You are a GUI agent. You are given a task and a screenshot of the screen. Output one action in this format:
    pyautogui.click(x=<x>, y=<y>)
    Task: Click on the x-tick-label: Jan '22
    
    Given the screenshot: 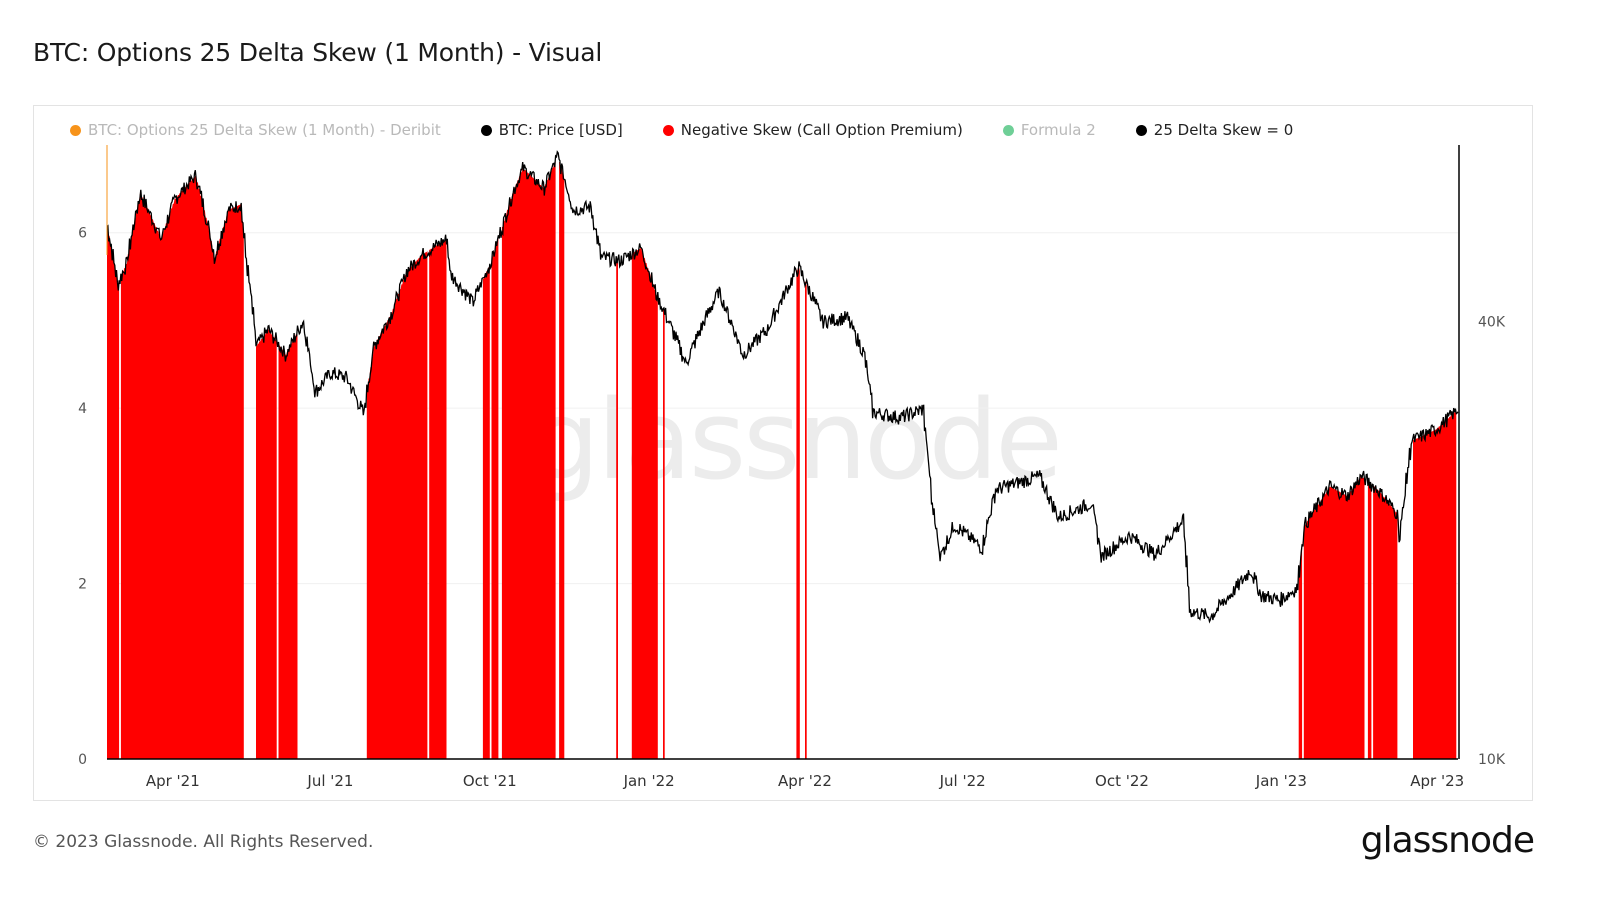 What is the action you would take?
    pyautogui.click(x=649, y=781)
    